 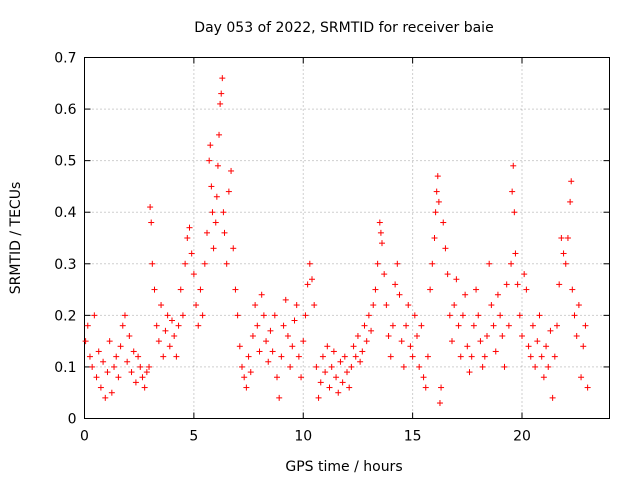 I want to click on x-tick-label: 0, so click(x=84, y=437).